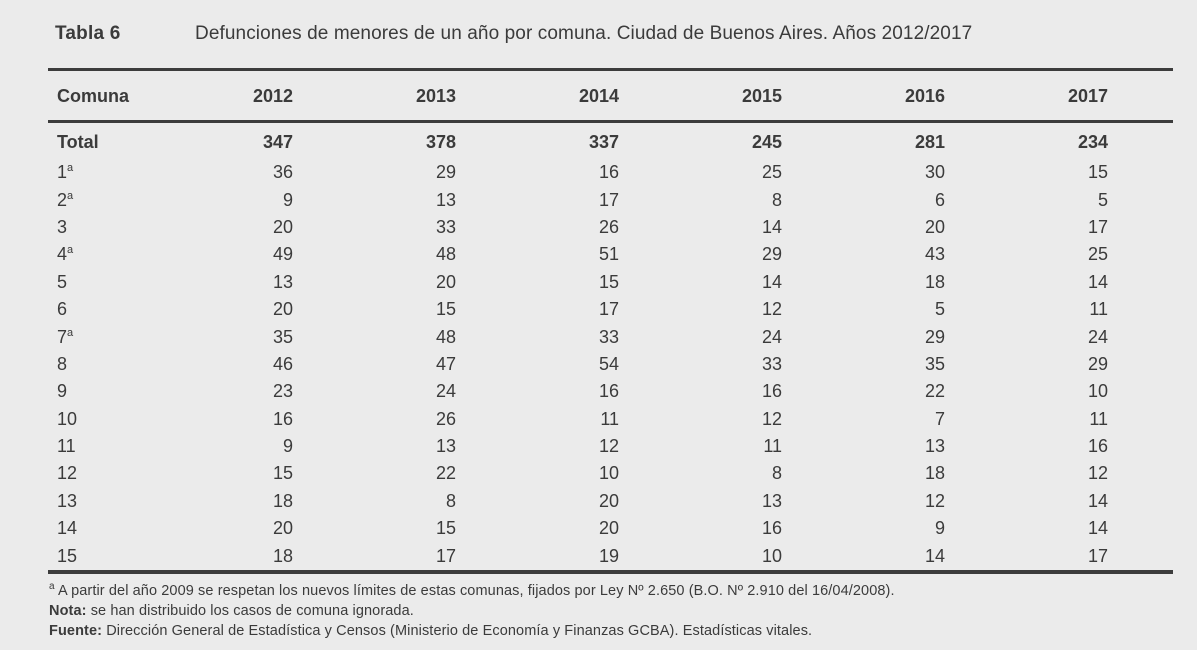 Image resolution: width=1197 pixels, height=650 pixels. I want to click on cell-value: 46, so click(282, 363).